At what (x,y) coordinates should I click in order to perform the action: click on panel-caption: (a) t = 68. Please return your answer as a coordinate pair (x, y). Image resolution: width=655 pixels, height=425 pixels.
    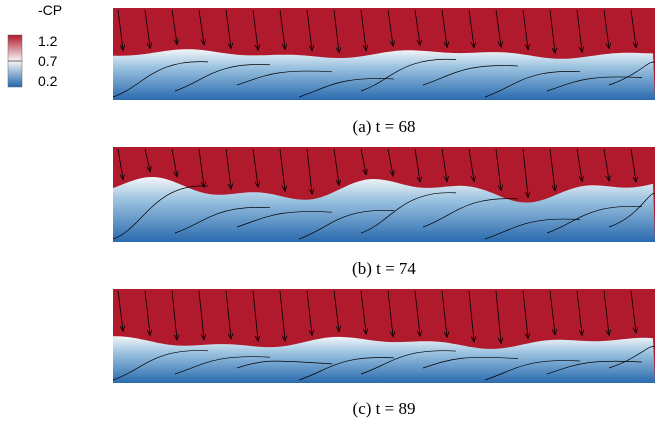
    Looking at the image, I should click on (384, 126).